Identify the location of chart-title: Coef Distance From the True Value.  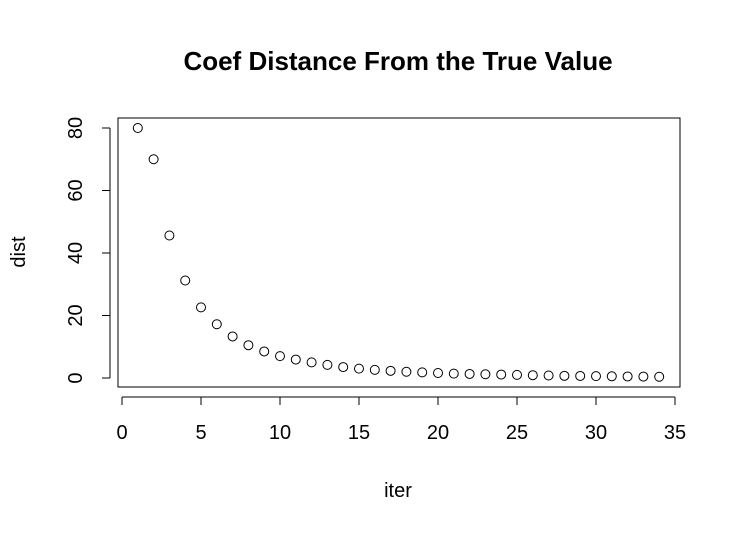
(397, 61).